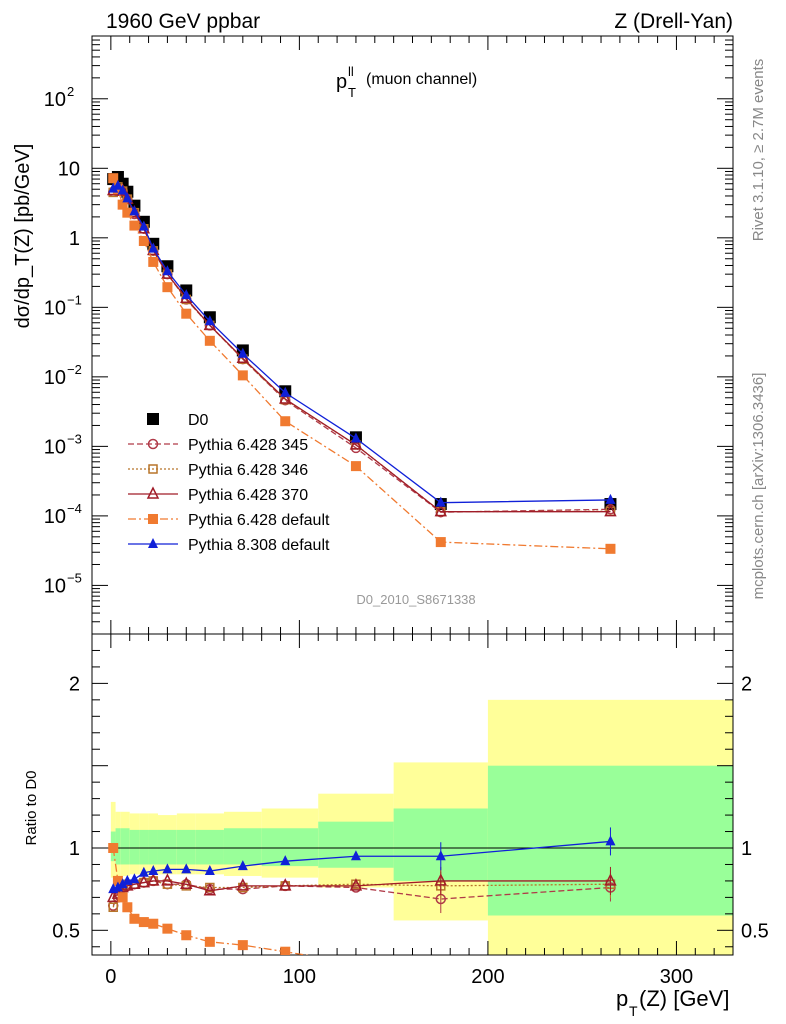 This screenshot has width=786, height=1024. What do you see at coordinates (622, 998) in the screenshot?
I see `xlabel-p: p` at bounding box center [622, 998].